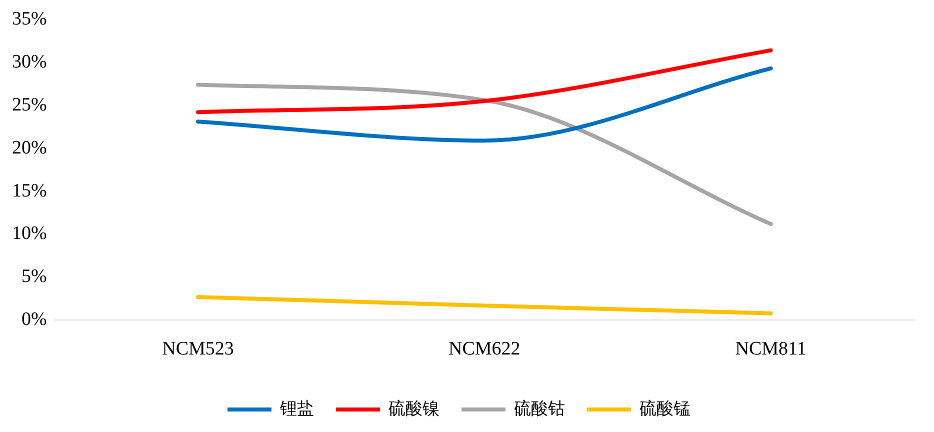  I want to click on y-tick-label: 15%, so click(29, 191).